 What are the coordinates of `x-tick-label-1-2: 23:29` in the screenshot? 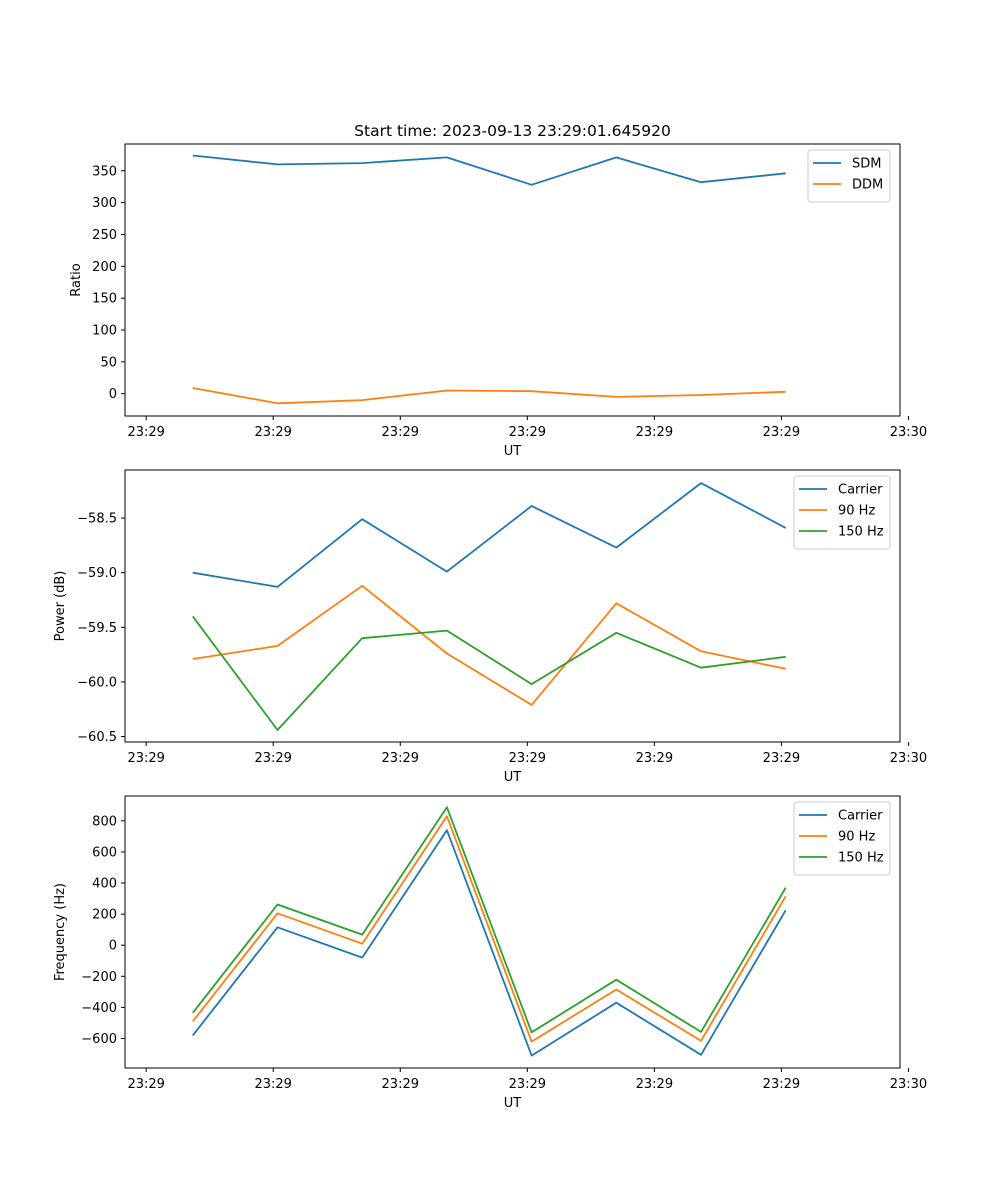 It's located at (400, 758).